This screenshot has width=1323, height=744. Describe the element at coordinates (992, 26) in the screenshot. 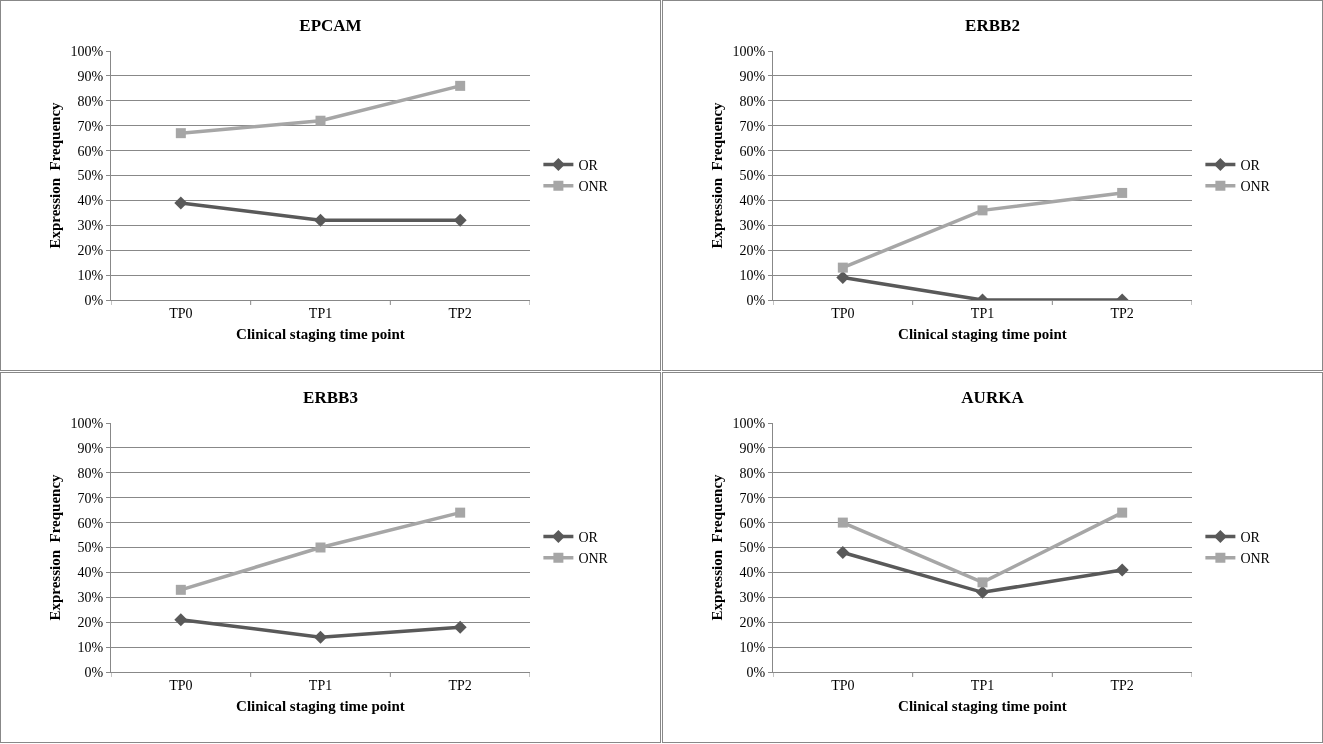

I see `chart-title: ERBB2` at that location.